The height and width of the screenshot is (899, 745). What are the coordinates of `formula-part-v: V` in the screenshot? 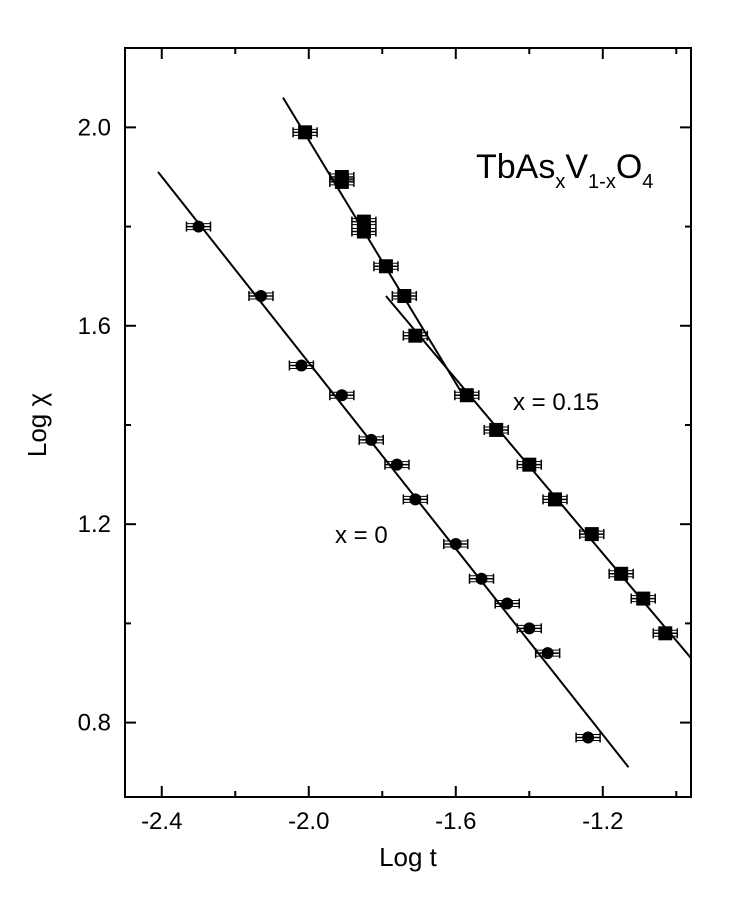 It's located at (576, 167).